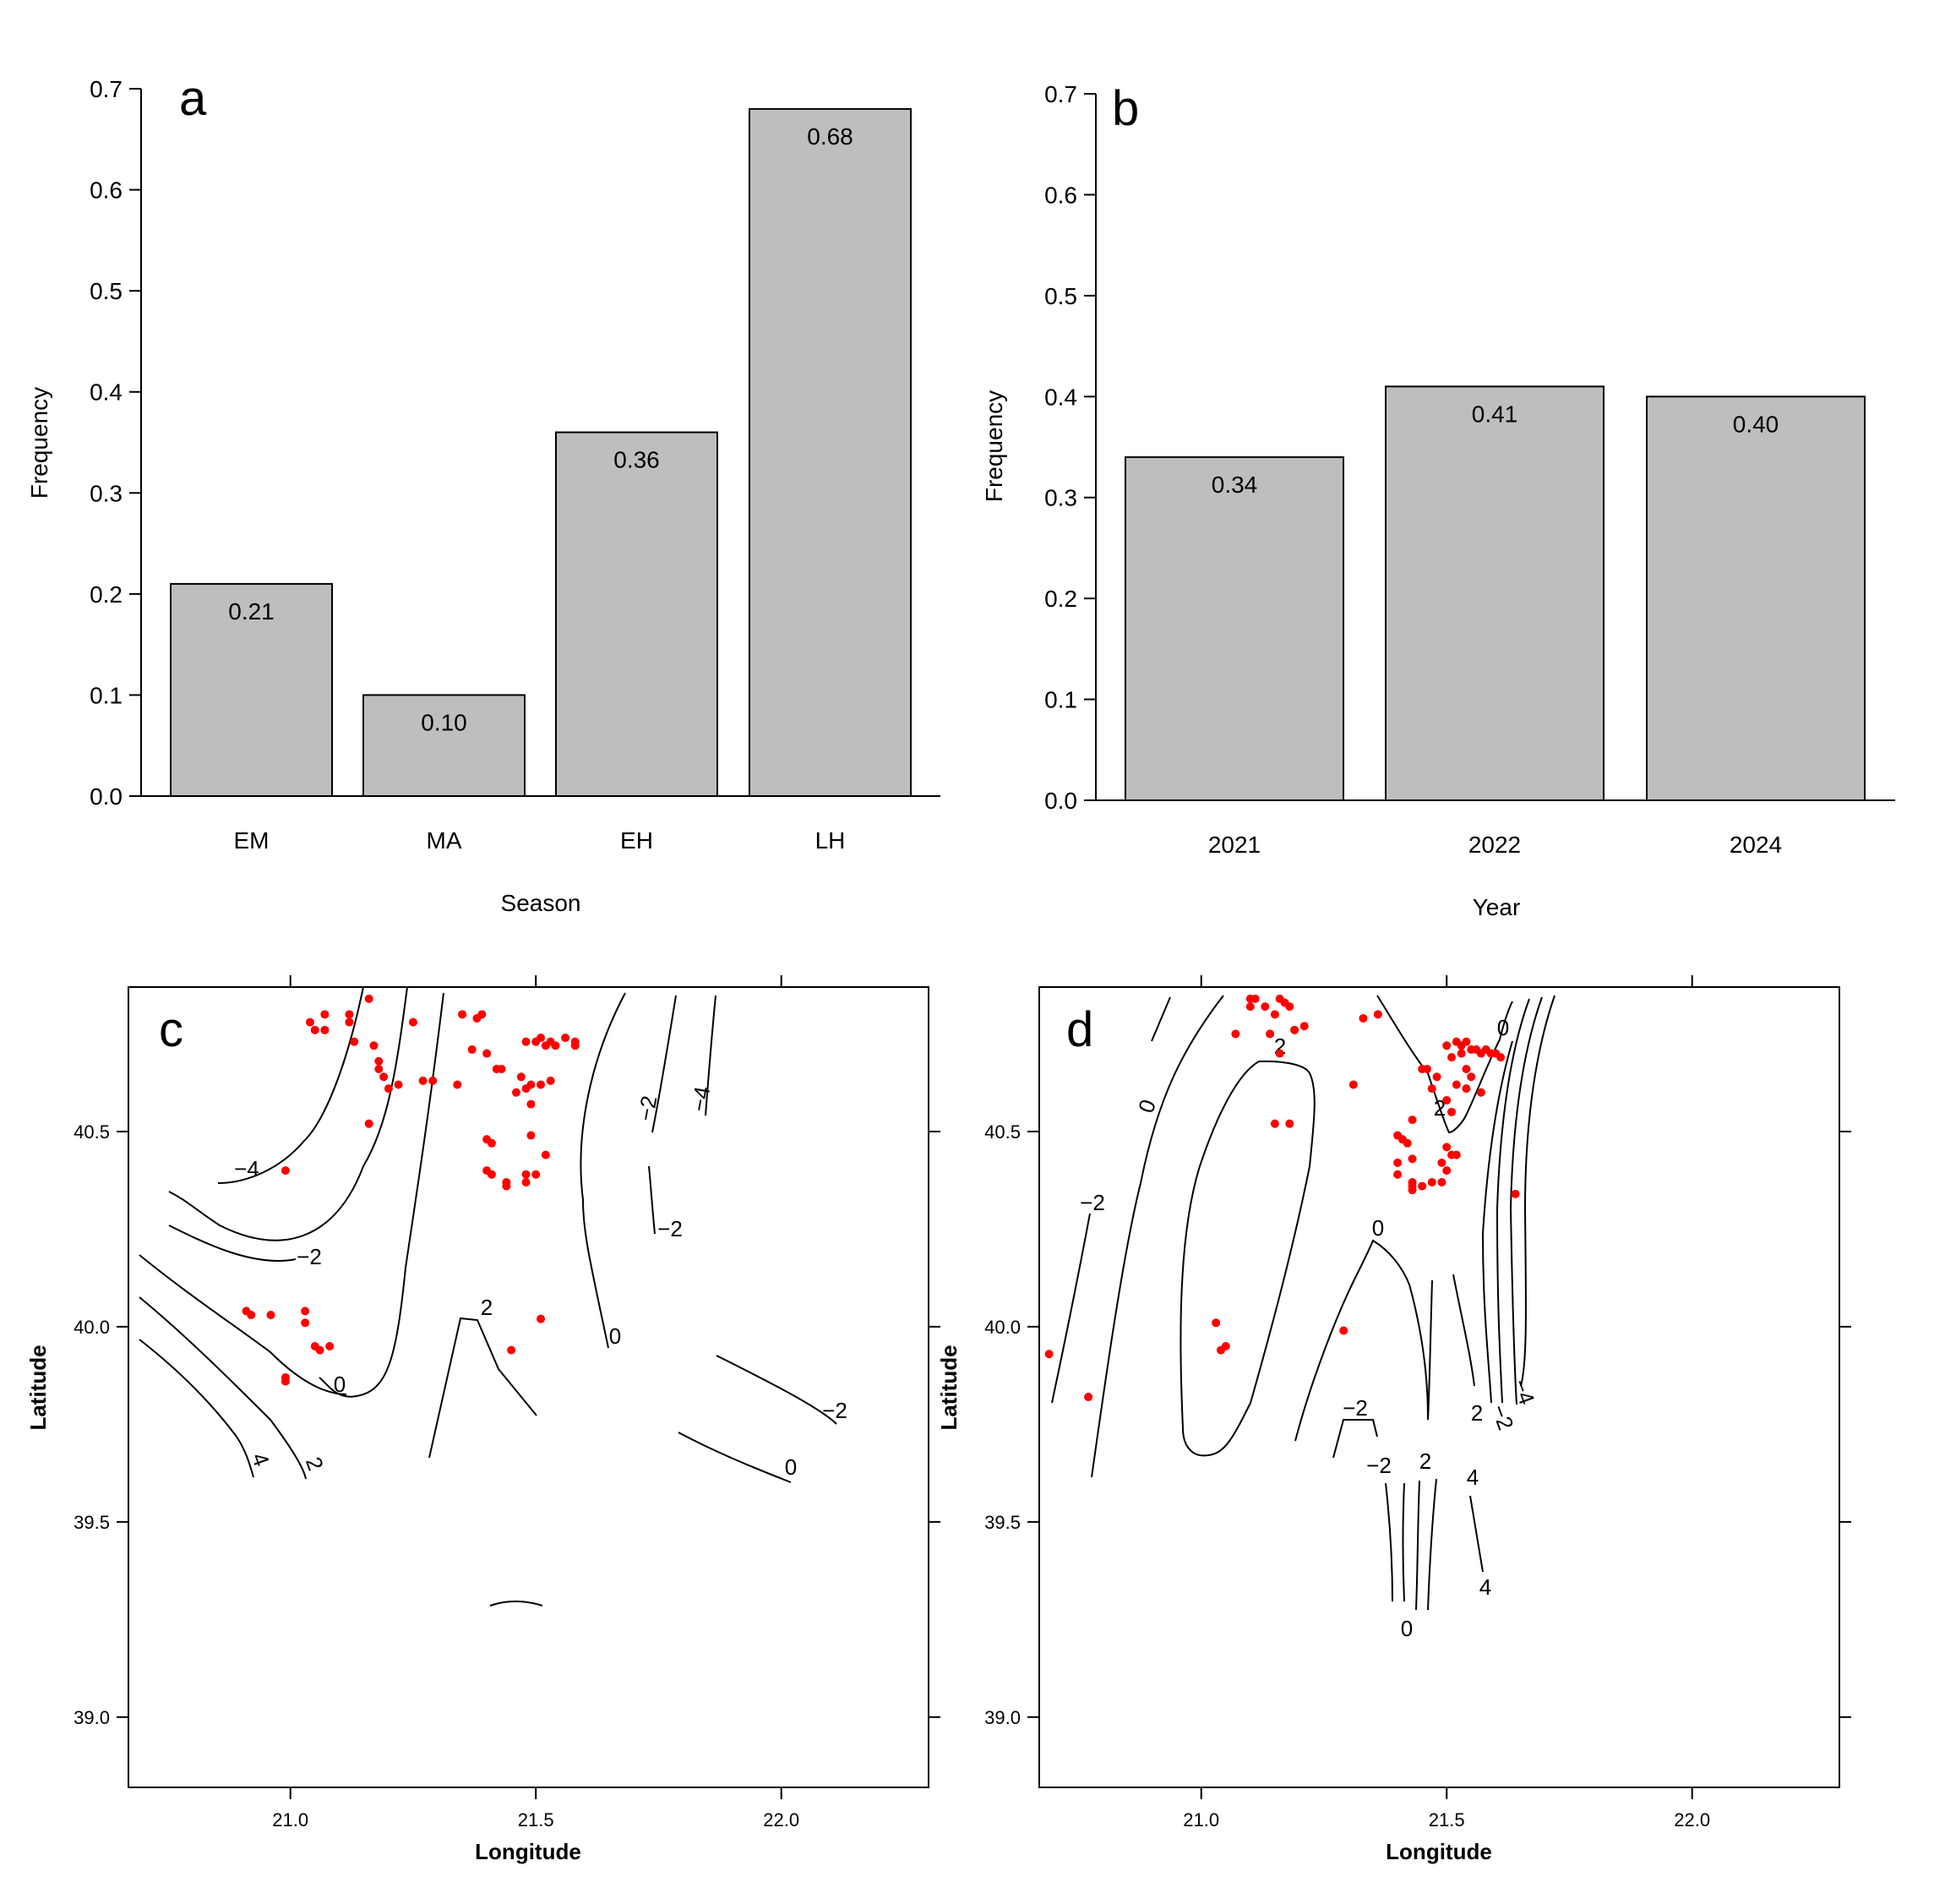 The height and width of the screenshot is (1904, 1945). I want to click on panel-a-letter: a, so click(193, 98).